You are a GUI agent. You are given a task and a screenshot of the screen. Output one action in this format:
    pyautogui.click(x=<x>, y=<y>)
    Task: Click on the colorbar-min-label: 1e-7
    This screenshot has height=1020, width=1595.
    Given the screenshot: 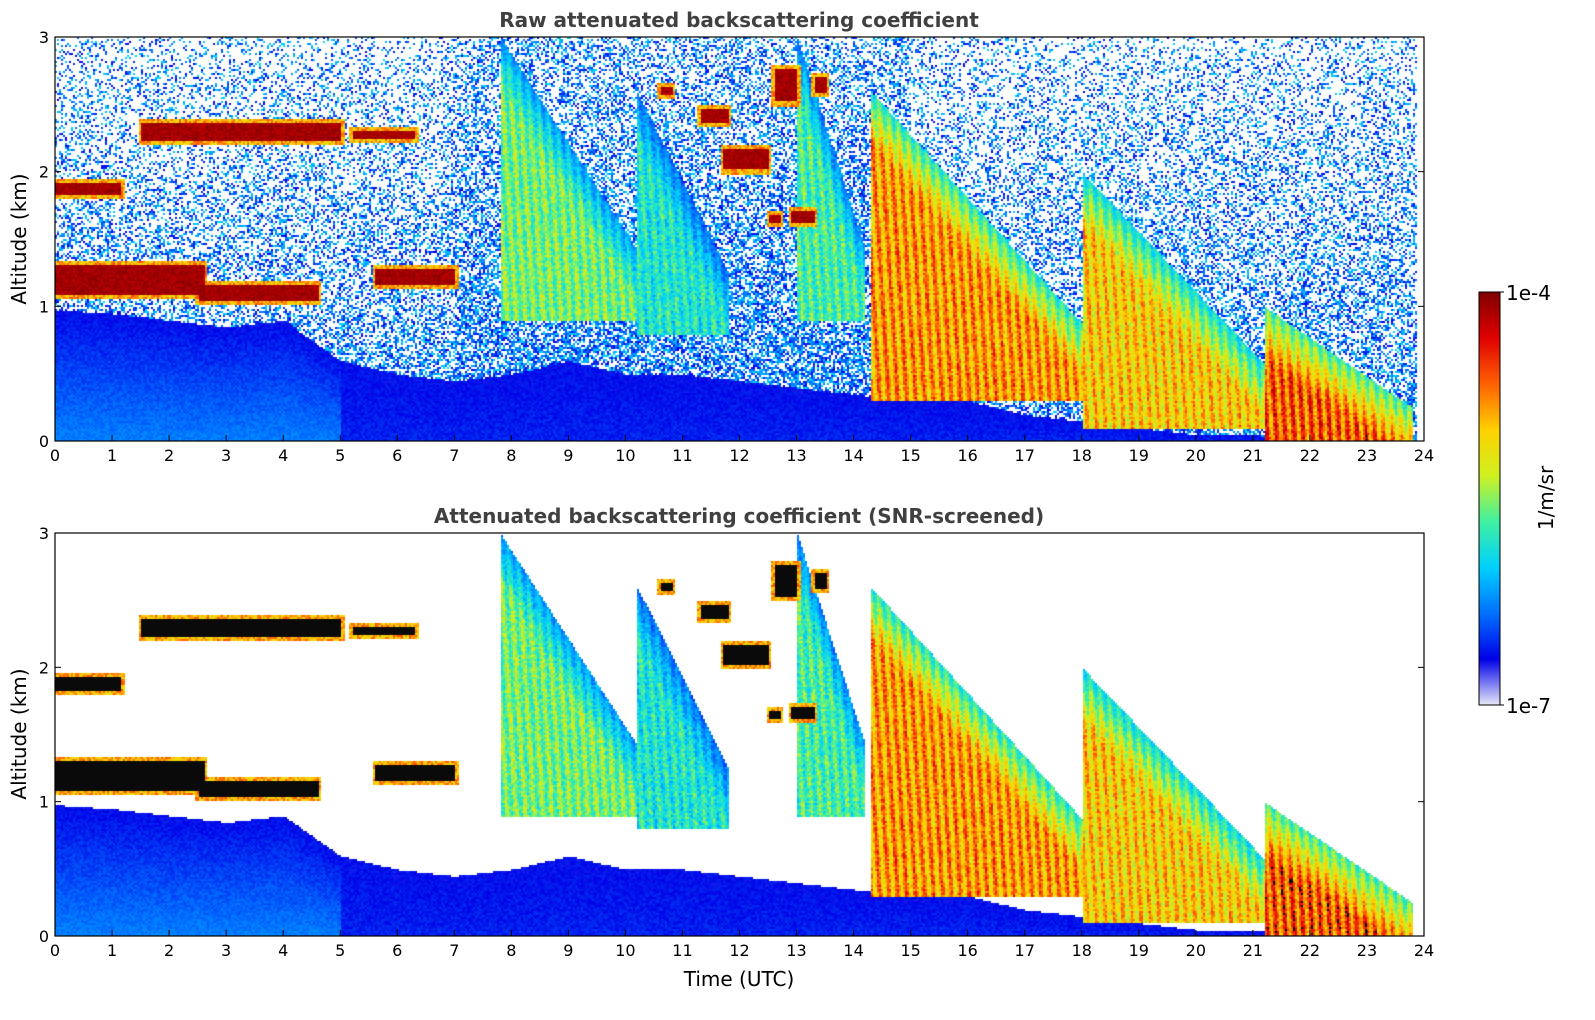 What is the action you would take?
    pyautogui.click(x=1528, y=706)
    